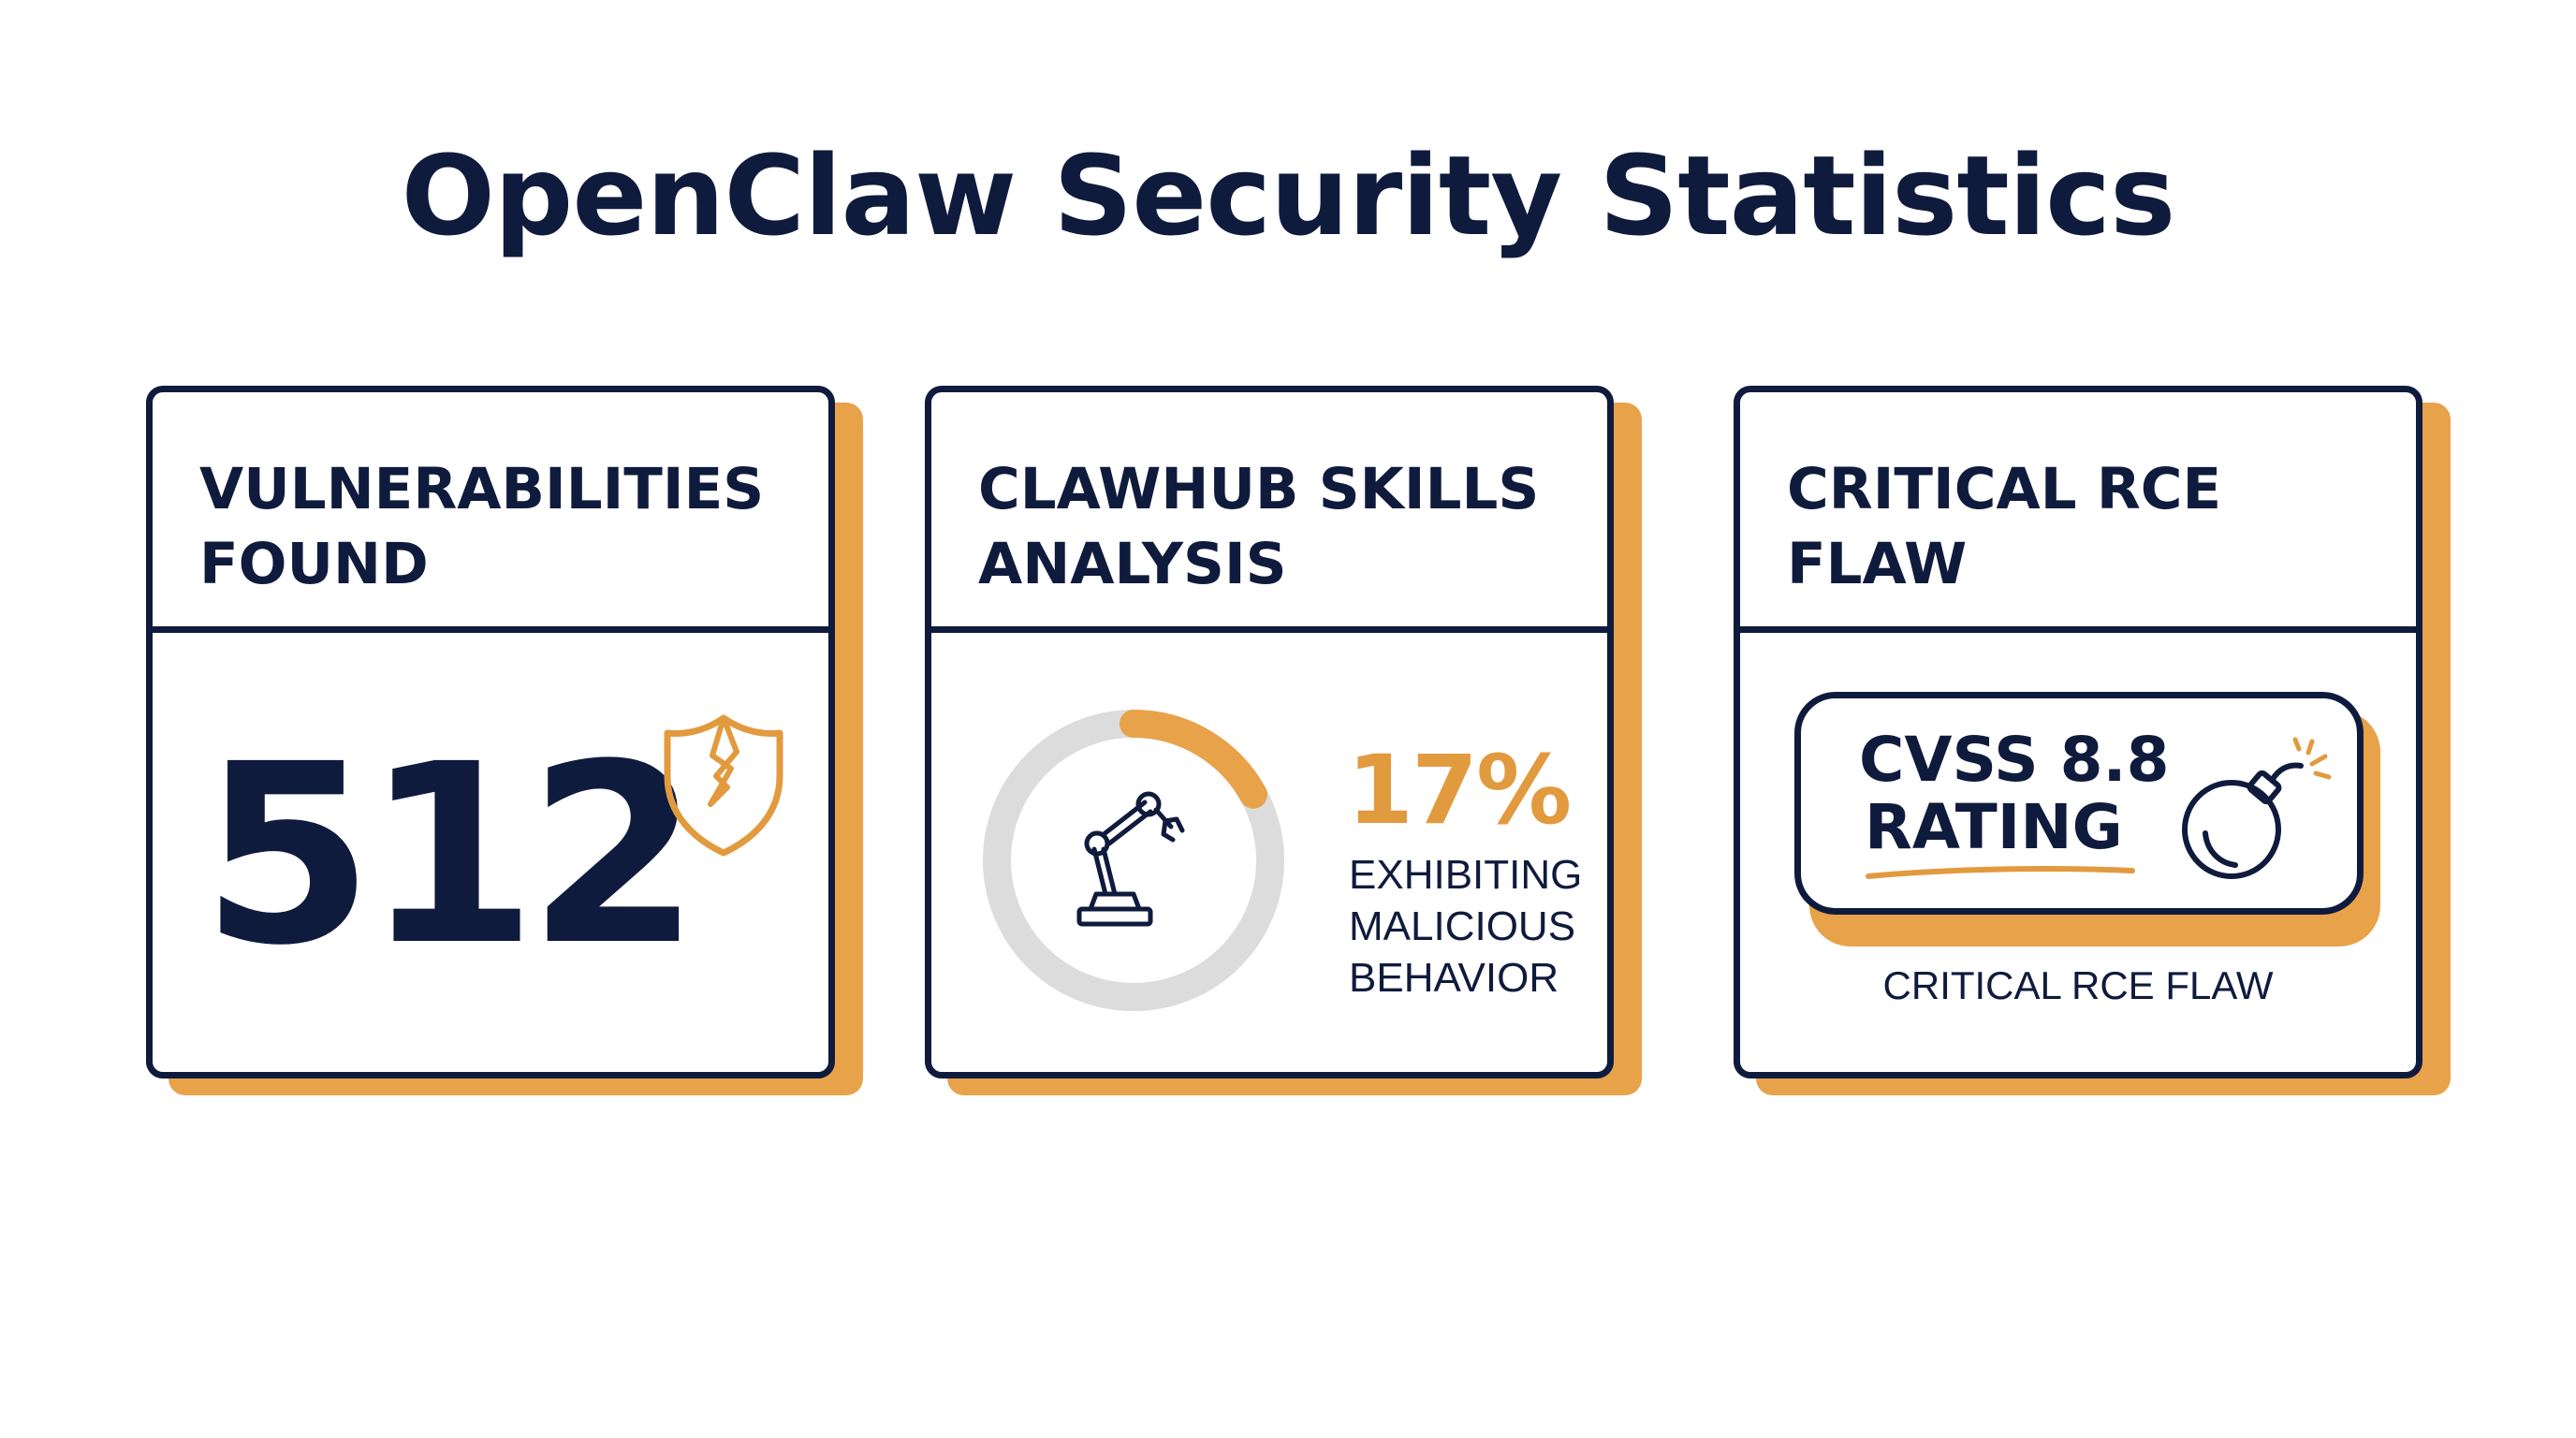 The height and width of the screenshot is (1438, 2576). What do you see at coordinates (1454, 978) in the screenshot?
I see `description-line: BEHAVIOR` at bounding box center [1454, 978].